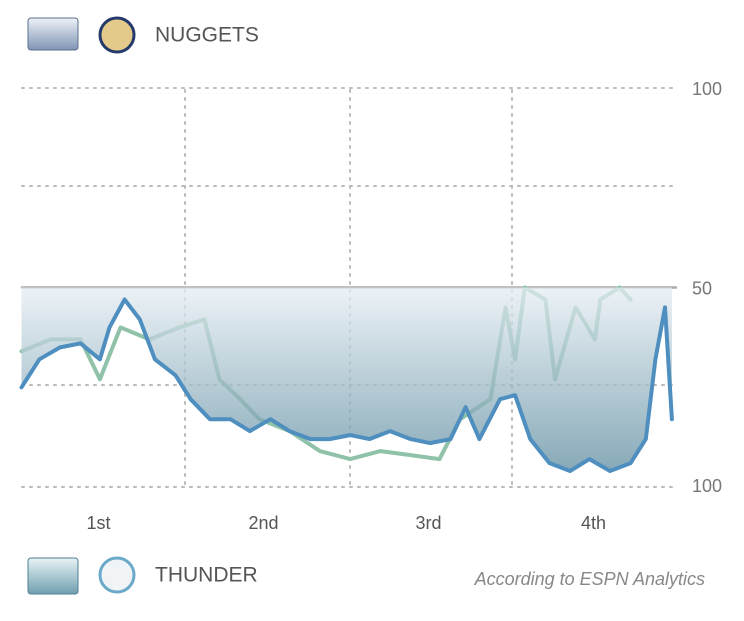 Image resolution: width=744 pixels, height=621 pixels. What do you see at coordinates (428, 523) in the screenshot?
I see `x-tick-label: 3rd` at bounding box center [428, 523].